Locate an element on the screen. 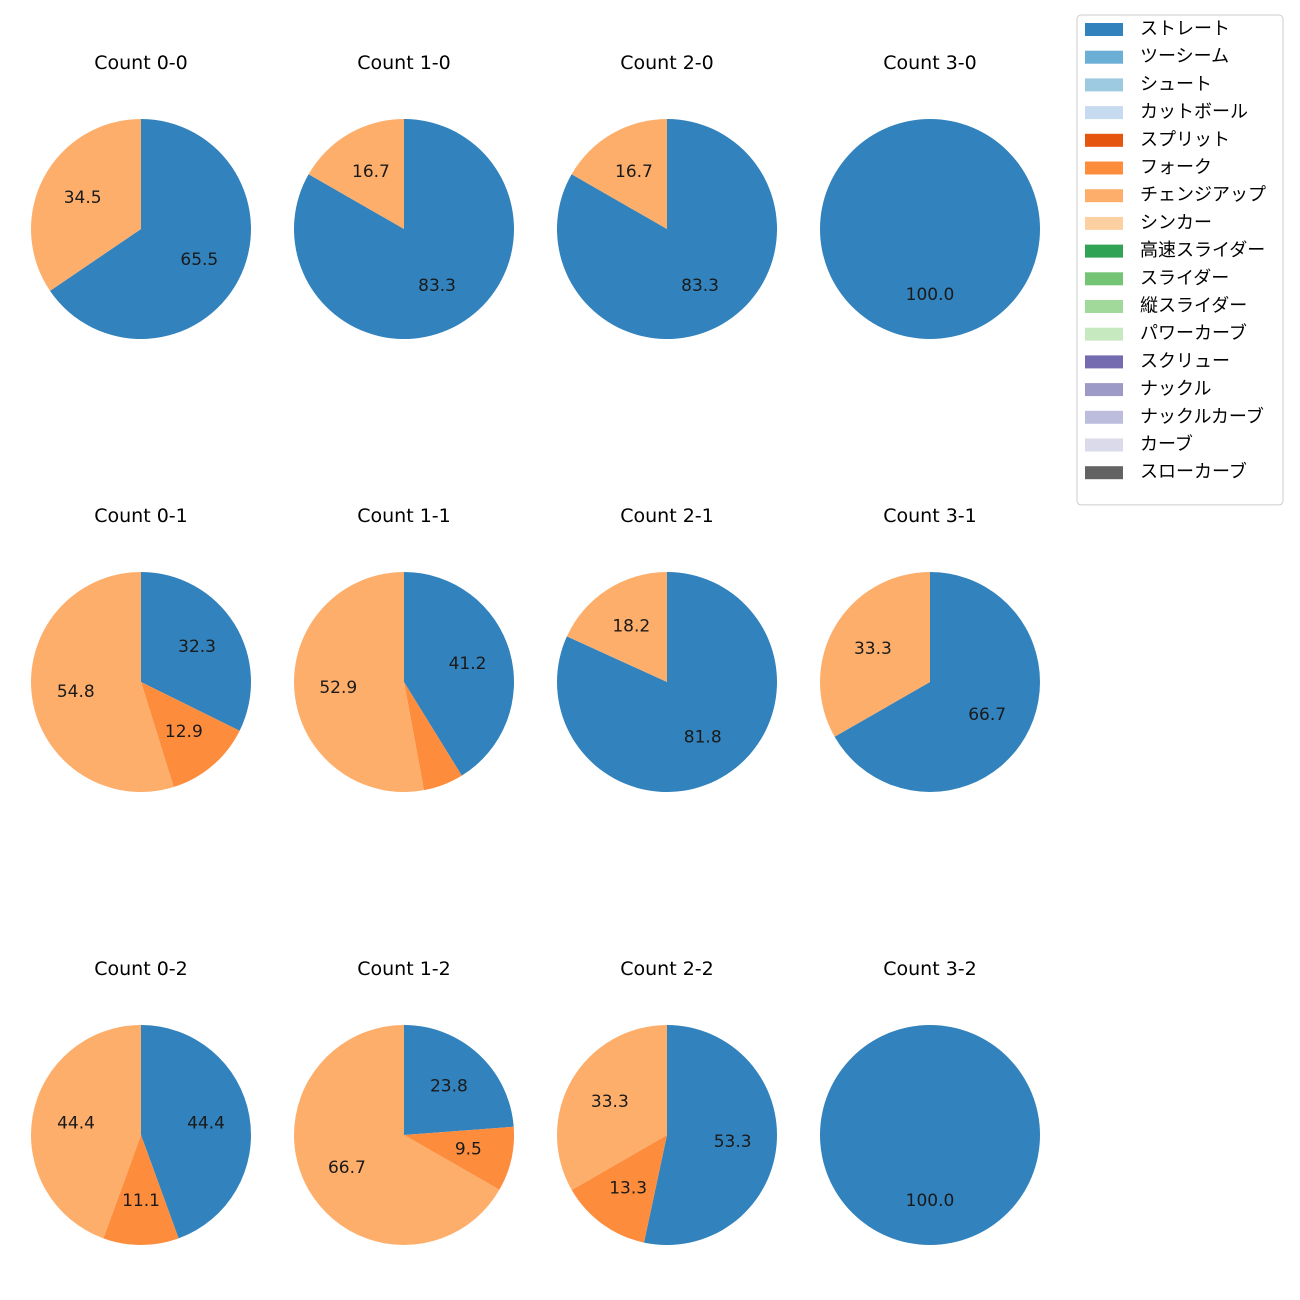 The image size is (1300, 1300). legend-item: 縦スライダー is located at coordinates (1166, 306).